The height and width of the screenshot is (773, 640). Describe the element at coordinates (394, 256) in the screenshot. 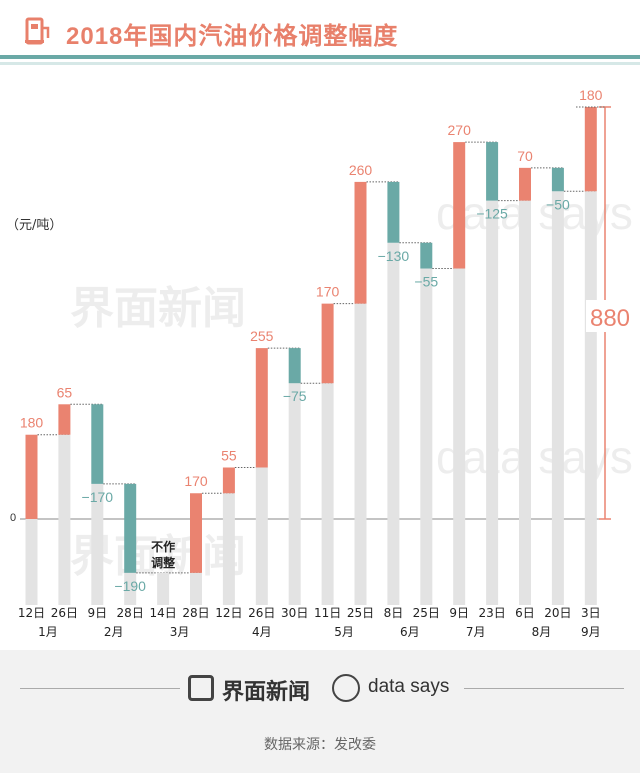

I see `data-label: −130` at that location.